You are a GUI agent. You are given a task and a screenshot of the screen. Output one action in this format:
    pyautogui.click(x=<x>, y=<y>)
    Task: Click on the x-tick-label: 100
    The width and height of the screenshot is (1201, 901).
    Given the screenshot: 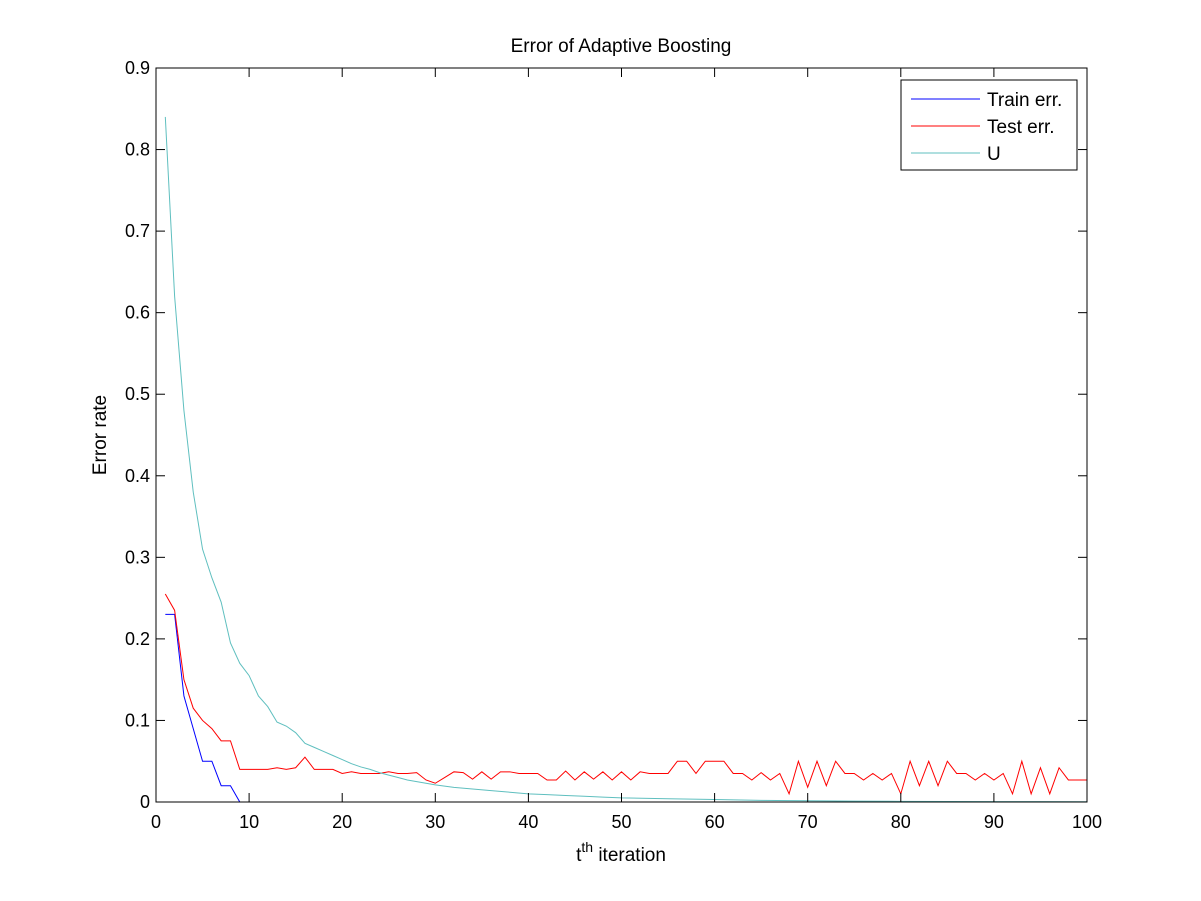 What is the action you would take?
    pyautogui.click(x=1087, y=822)
    